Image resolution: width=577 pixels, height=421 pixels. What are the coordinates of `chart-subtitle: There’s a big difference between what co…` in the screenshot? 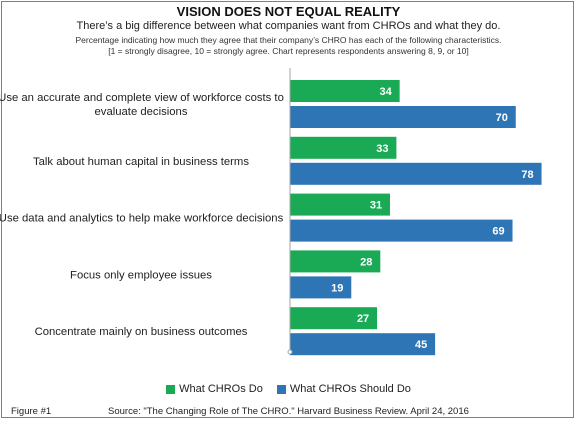 It's located at (288, 26).